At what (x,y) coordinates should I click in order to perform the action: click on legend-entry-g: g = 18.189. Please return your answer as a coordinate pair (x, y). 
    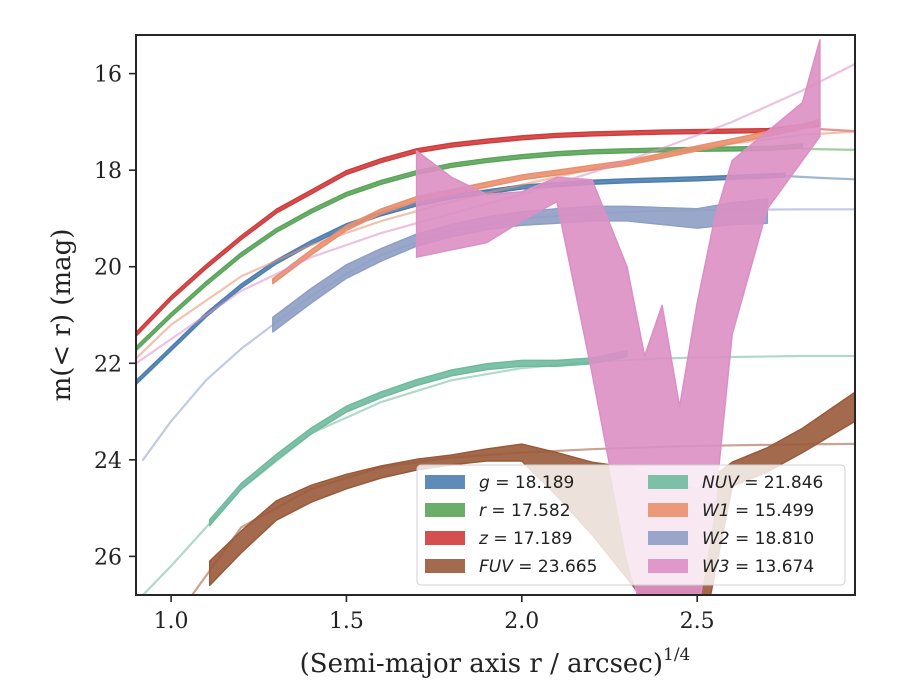
    Looking at the image, I should click on (526, 483).